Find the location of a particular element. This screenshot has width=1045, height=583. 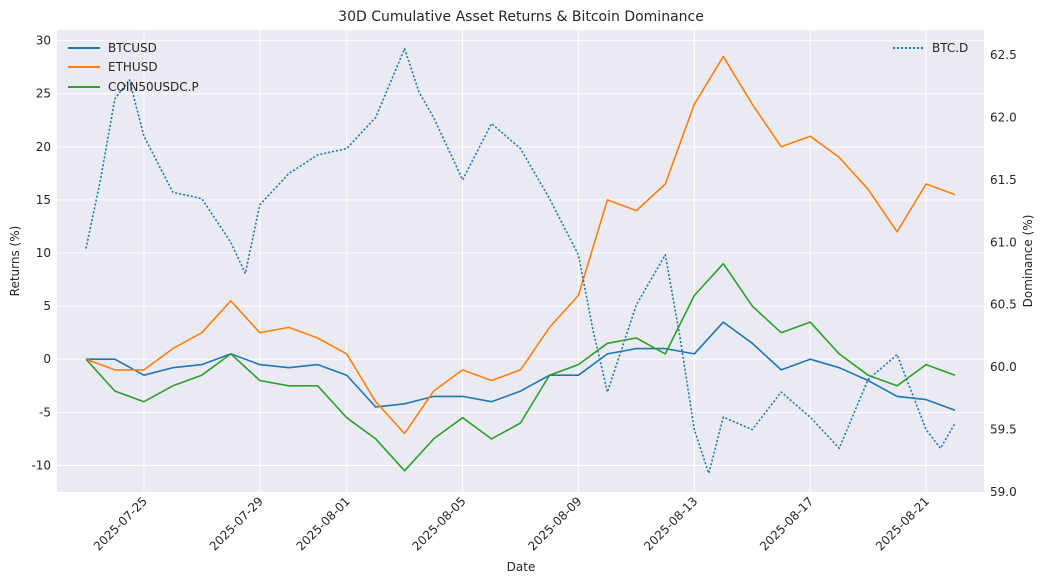

y2-tick-label-0: 59.0 is located at coordinates (1003, 492).